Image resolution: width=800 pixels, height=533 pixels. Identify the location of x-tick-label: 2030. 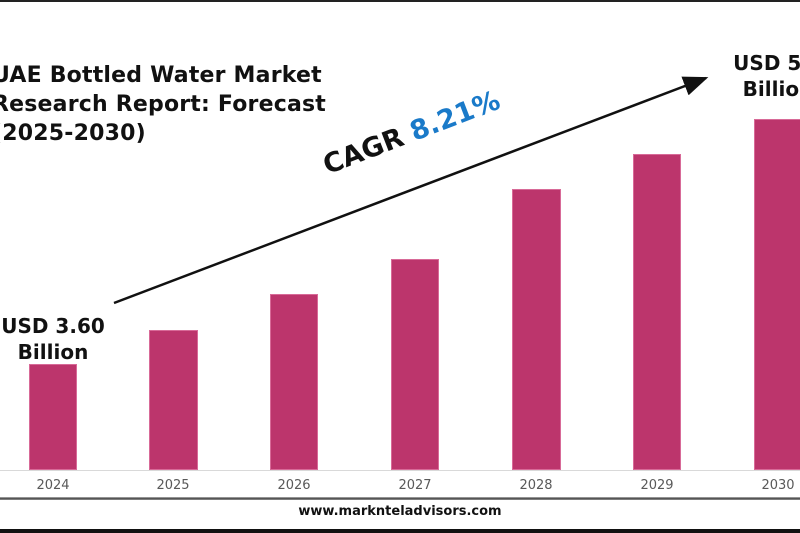
(778, 485).